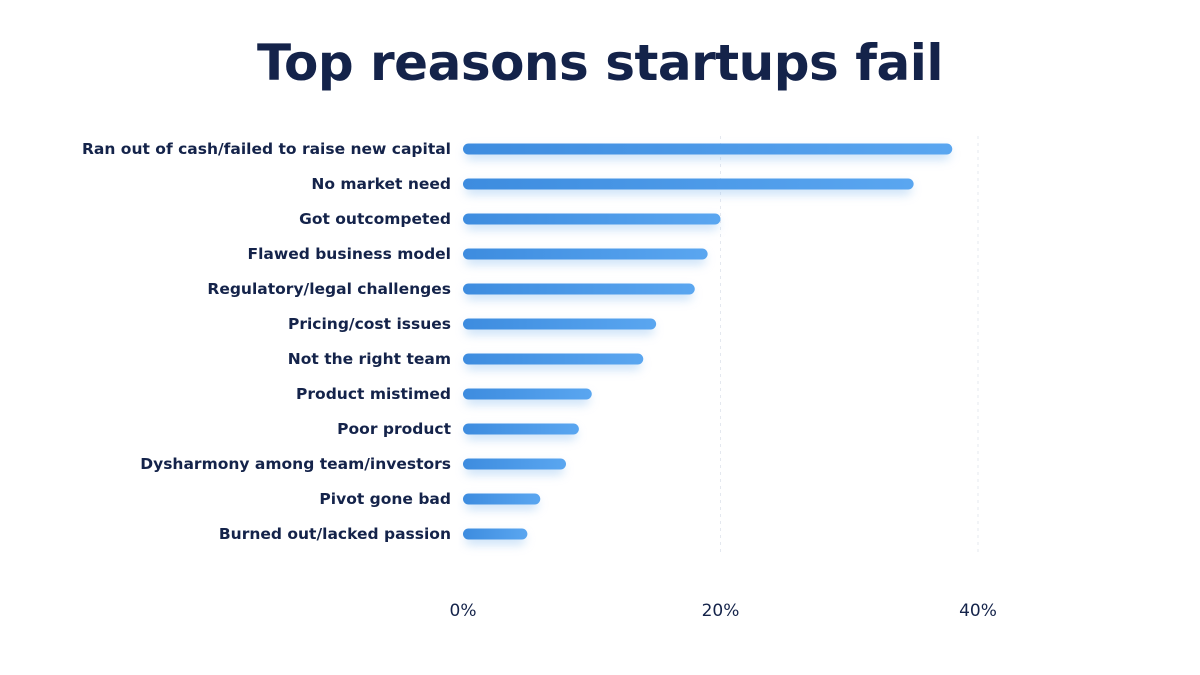 This screenshot has width=1200, height=675. Describe the element at coordinates (369, 359) in the screenshot. I see `category-label: Not the right team` at that location.